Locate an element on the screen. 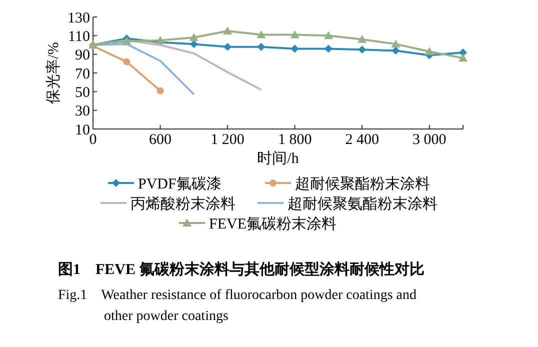 The width and height of the screenshot is (538, 347). x-tick-label: 3 000 is located at coordinates (429, 140).